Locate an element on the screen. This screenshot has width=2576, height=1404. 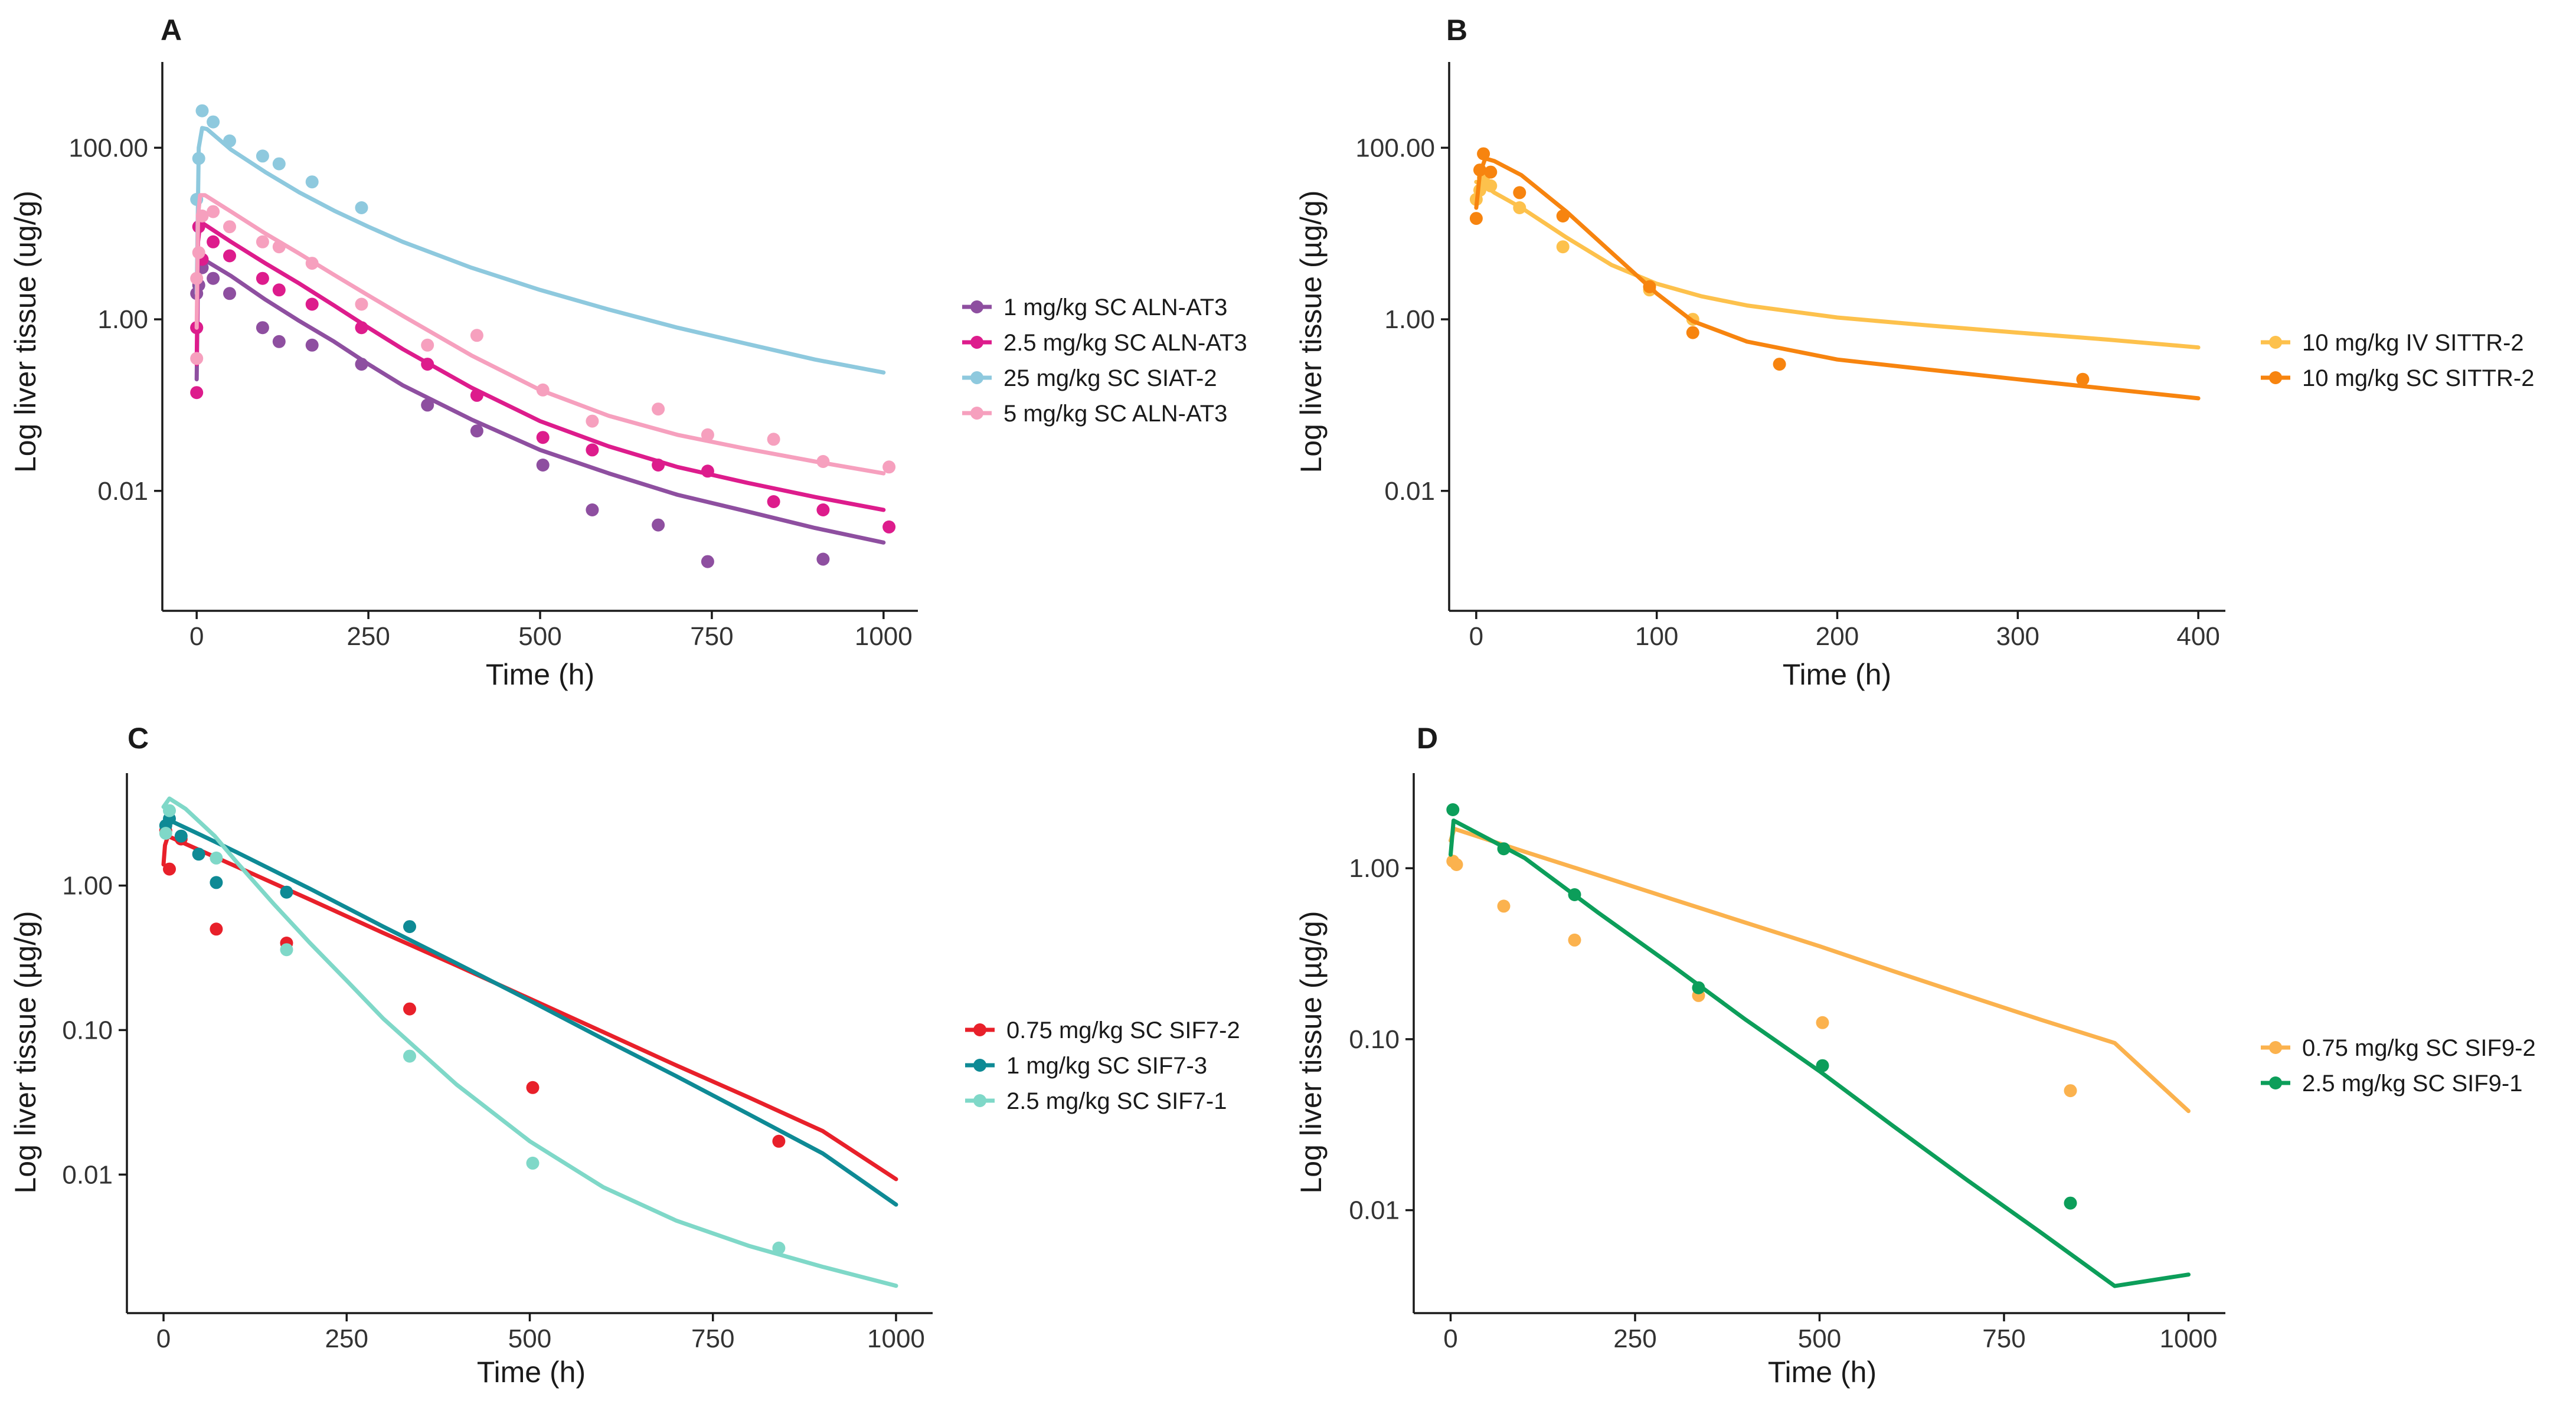
legend-label: 2.5 mg/kg SC SIF7-1 is located at coordinates (1116, 1101).